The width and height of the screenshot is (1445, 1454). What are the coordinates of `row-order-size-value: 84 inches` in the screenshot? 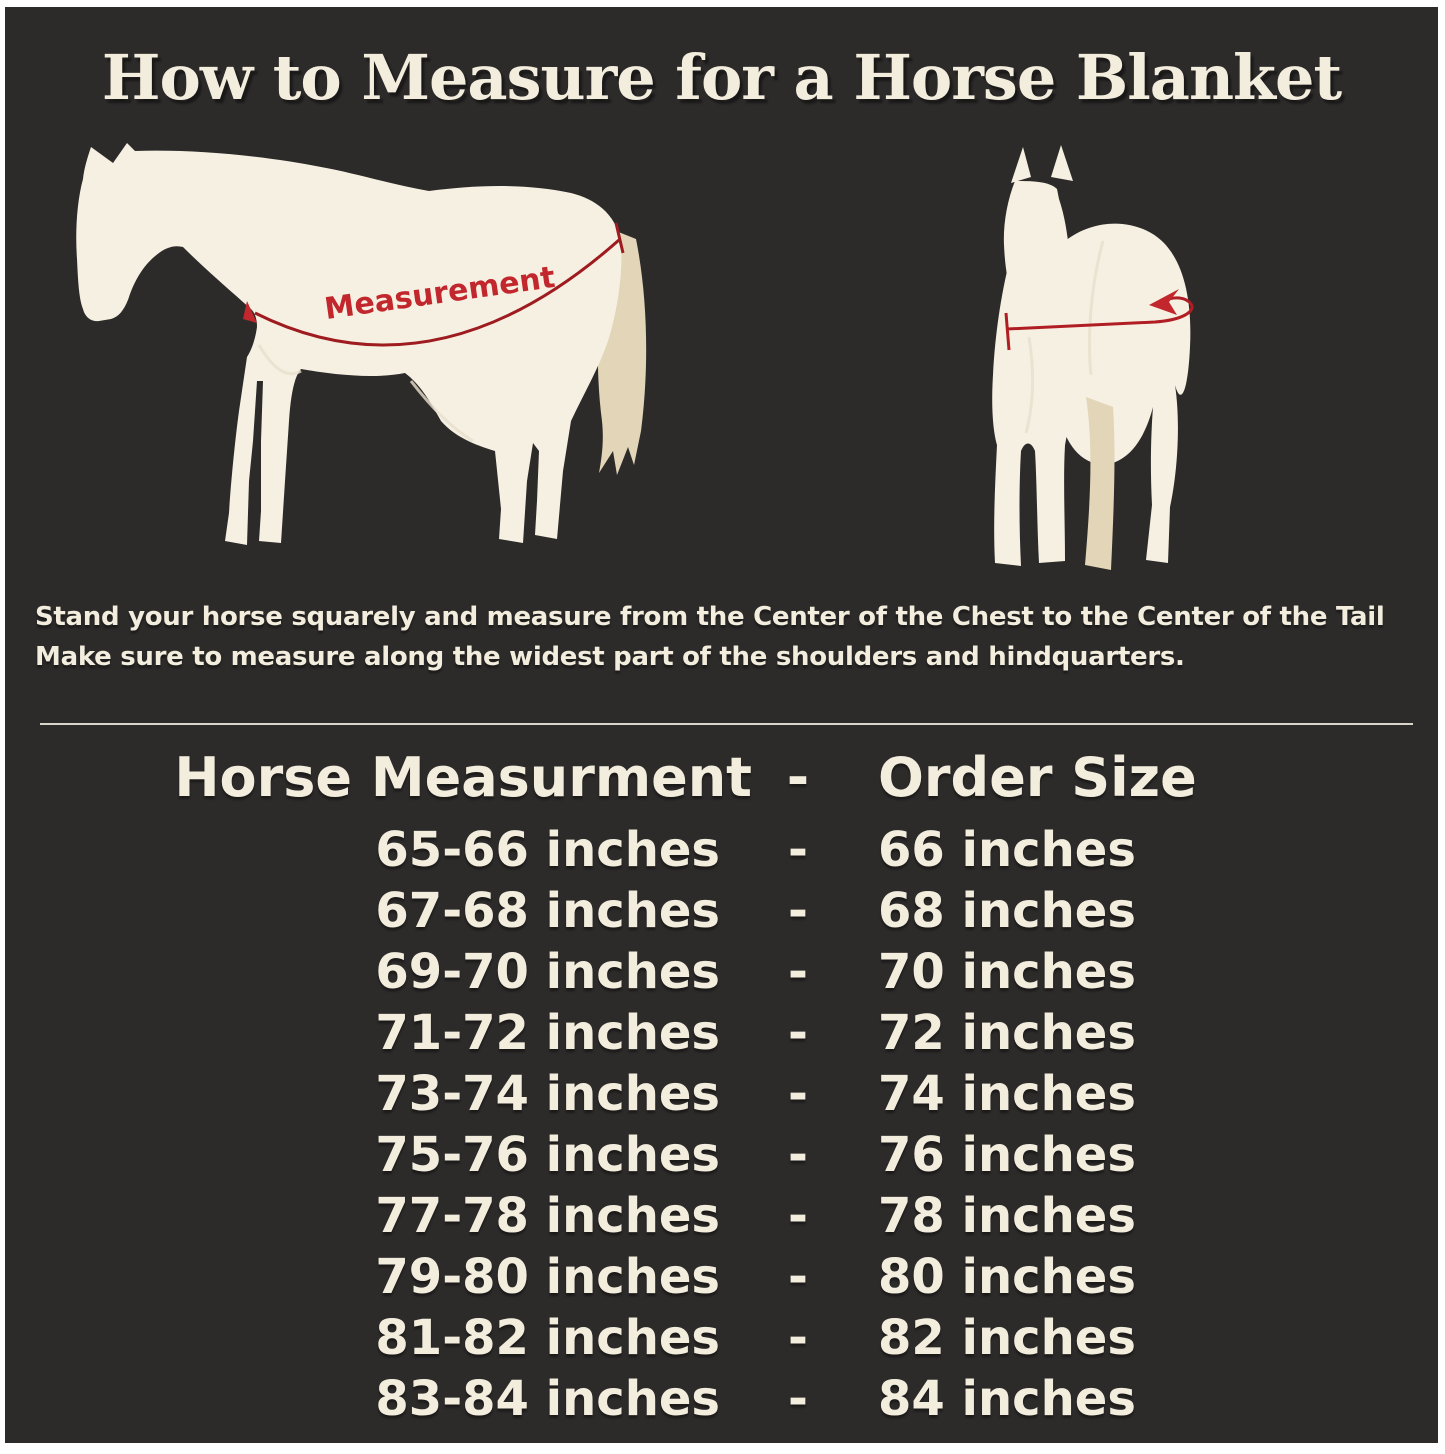 It's located at (1007, 1398).